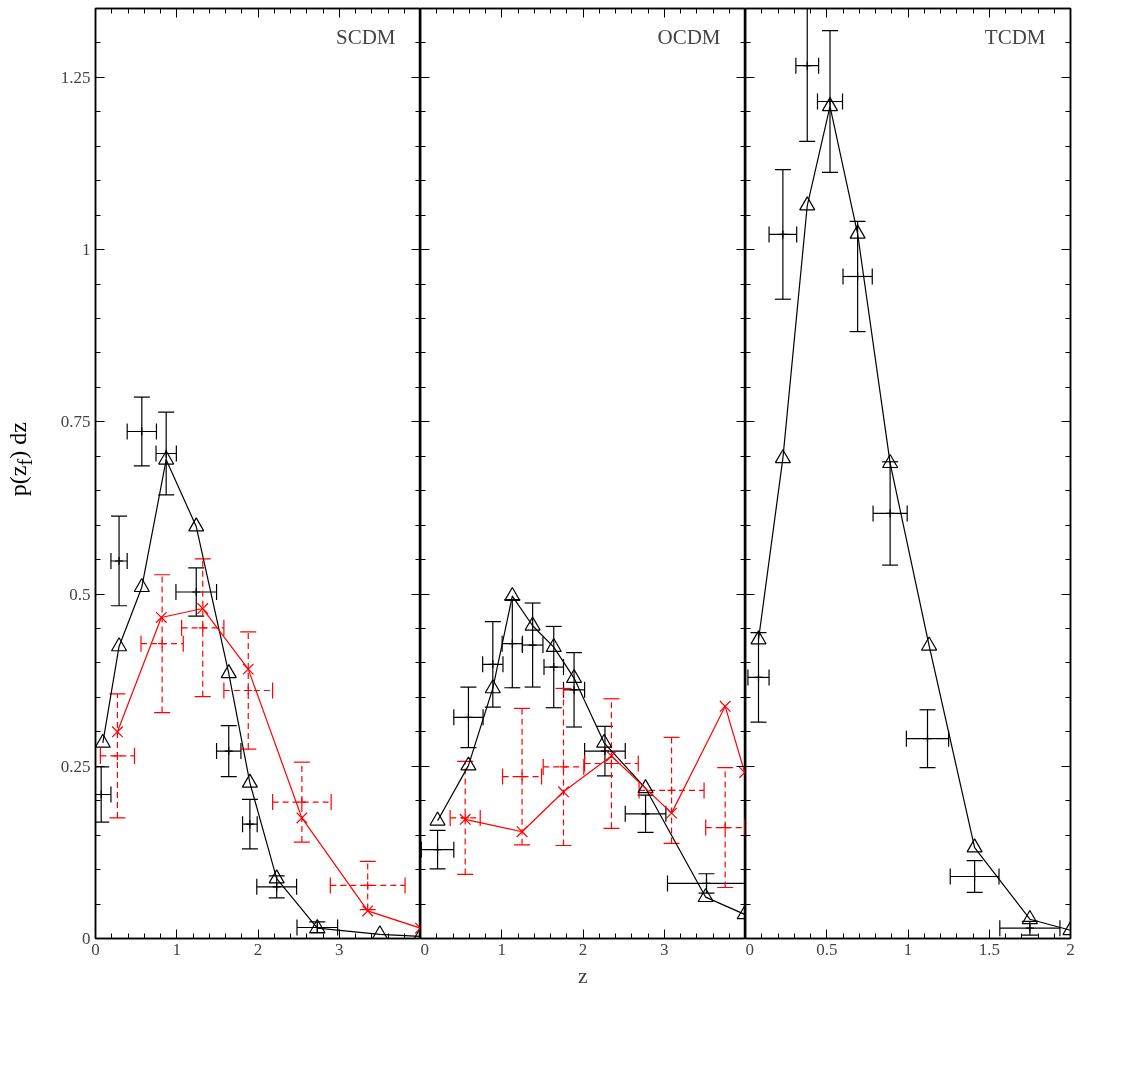  Describe the element at coordinates (583, 975) in the screenshot. I see `x-axis-title: z` at that location.